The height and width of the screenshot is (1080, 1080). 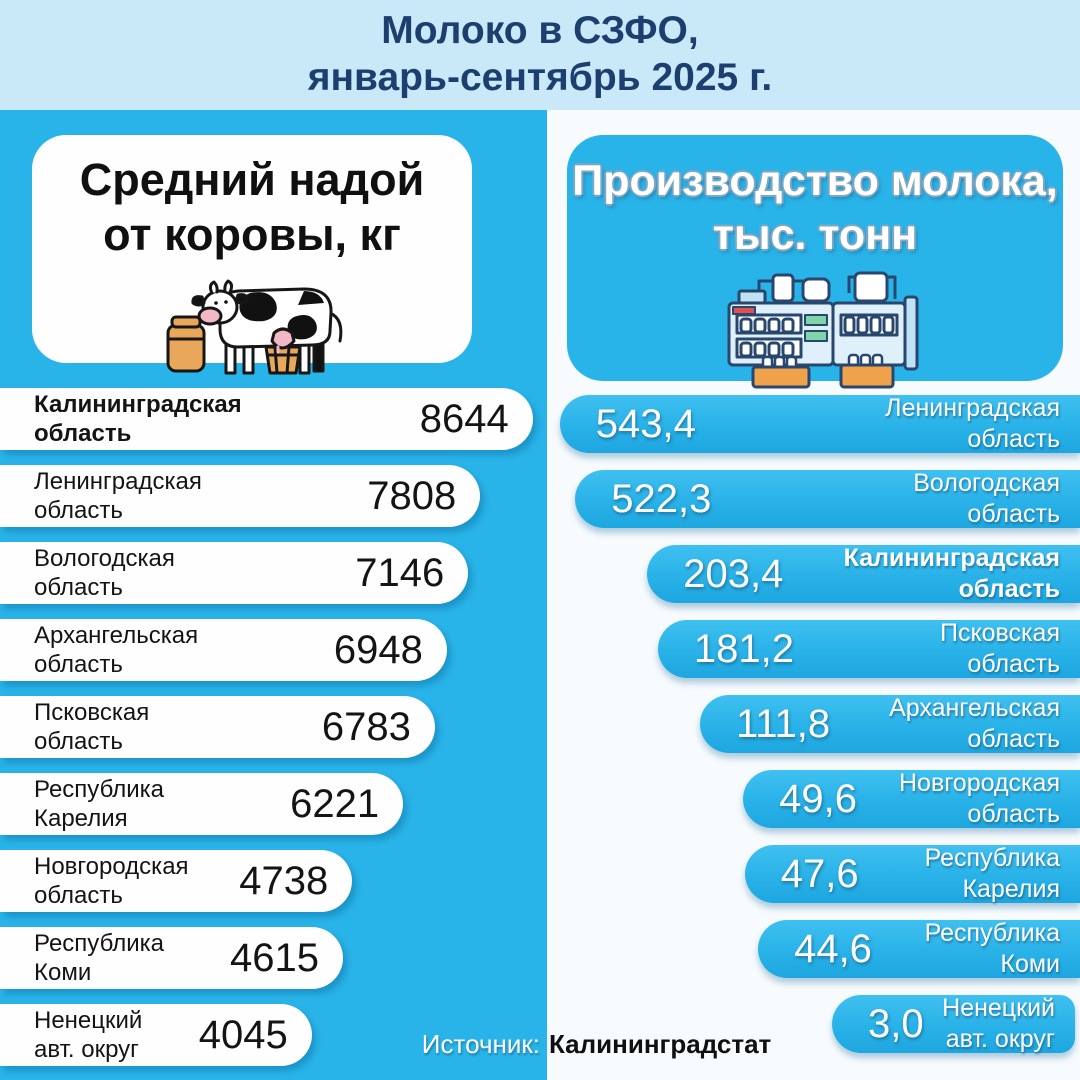 I want to click on bar-row: Калининградская область 8644, so click(x=273, y=419).